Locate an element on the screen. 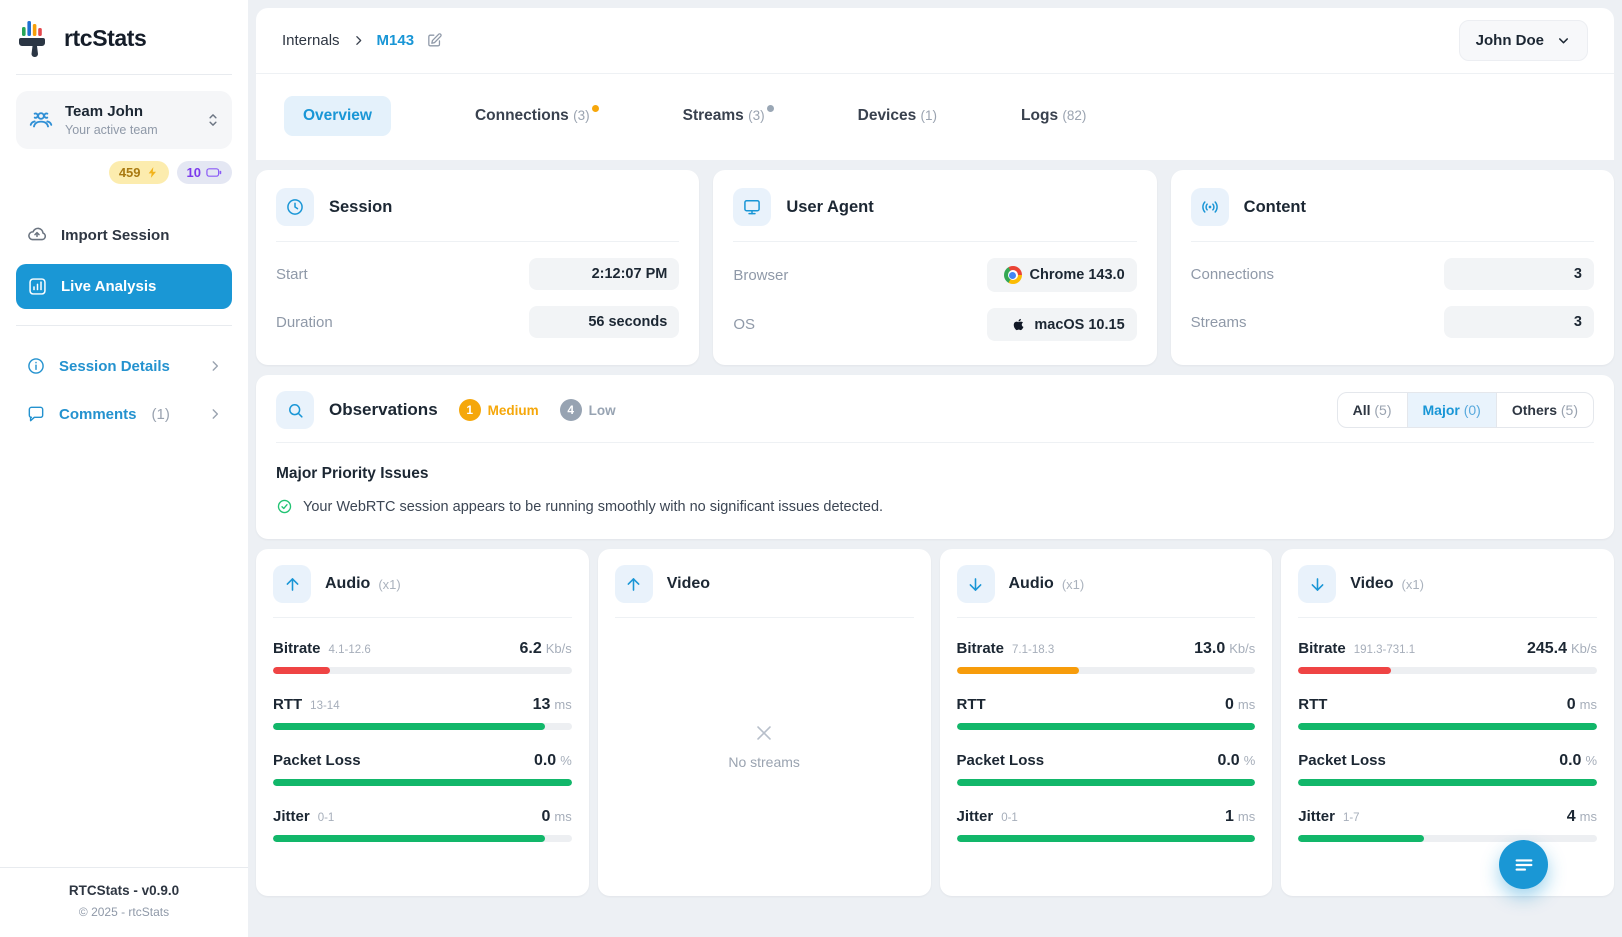 Image resolution: width=1622 pixels, height=937 pixels. empty-label: No streams is located at coordinates (764, 762).